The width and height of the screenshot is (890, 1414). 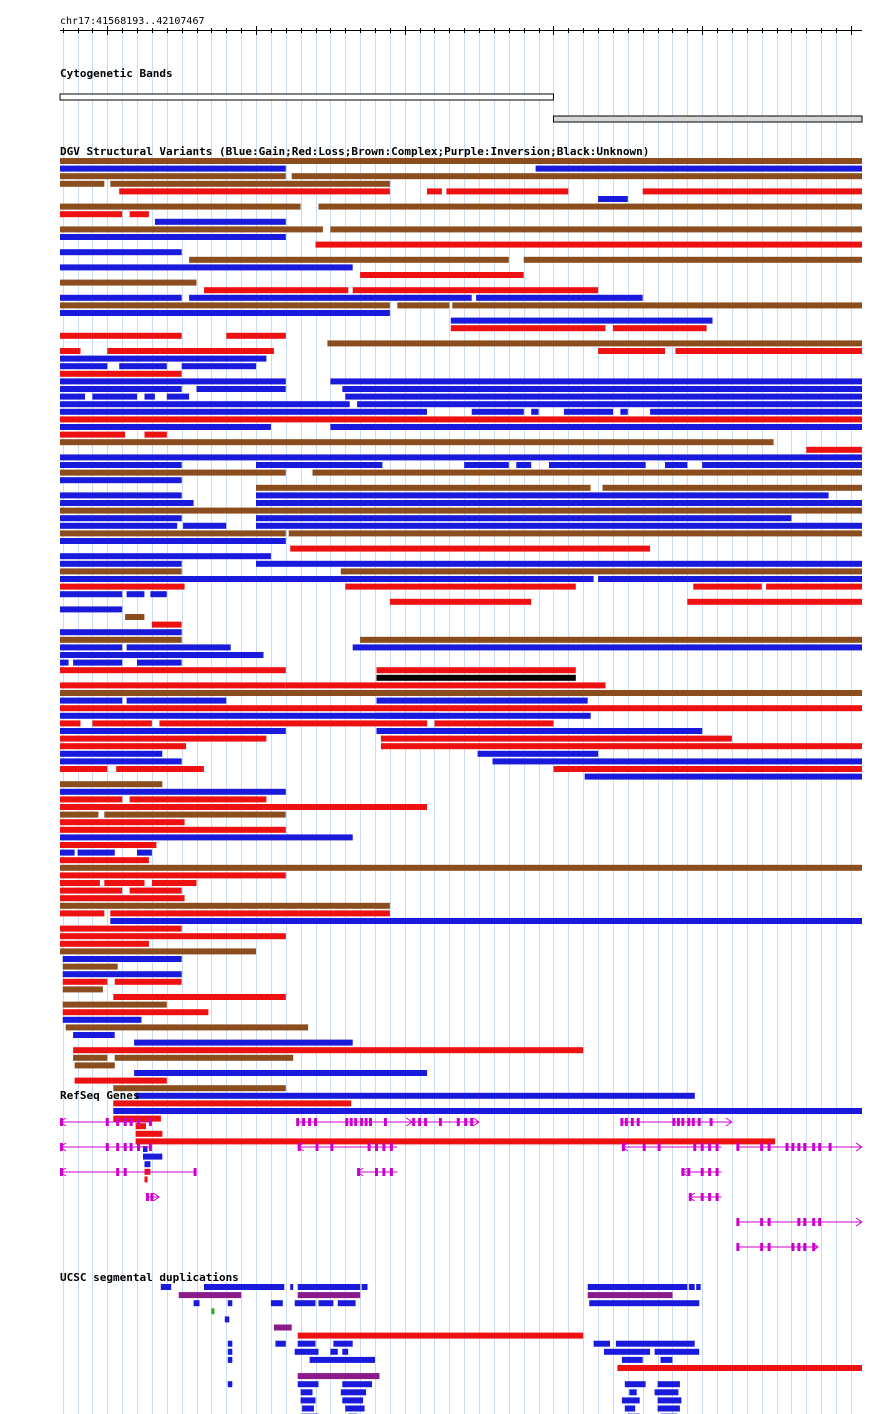 I want to click on cytoband-track, so click(x=461, y=108).